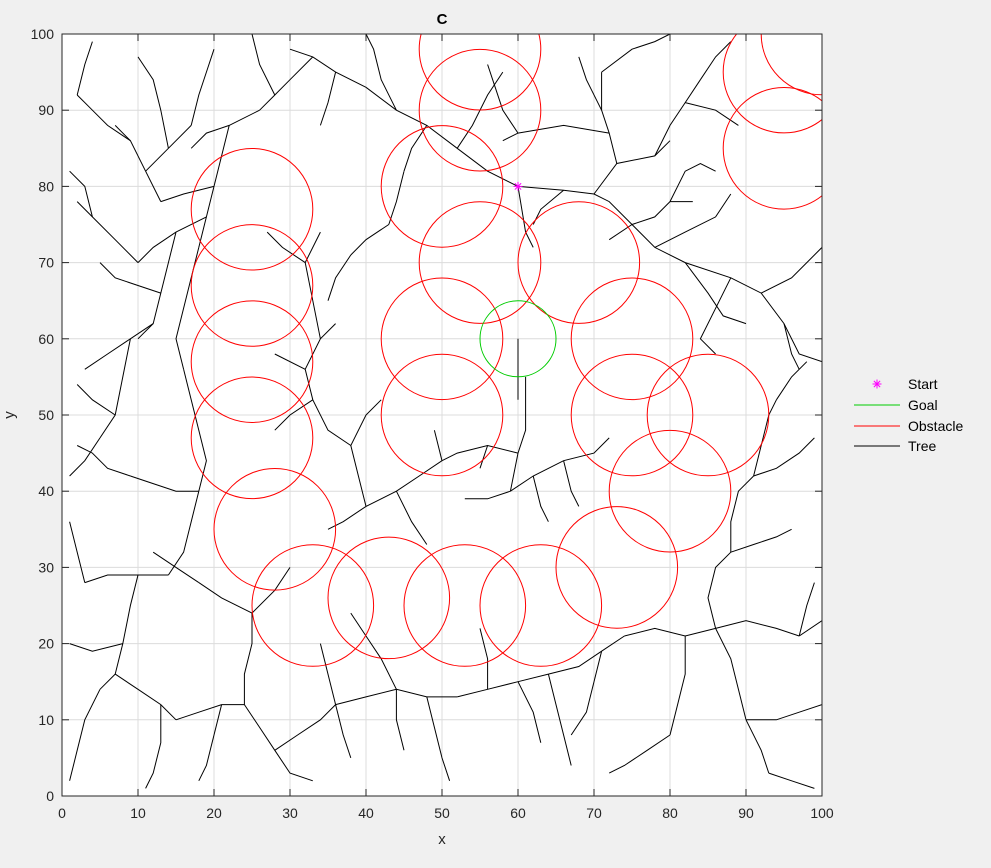 The width and height of the screenshot is (991, 868). I want to click on x-tick-label: 80, so click(670, 813).